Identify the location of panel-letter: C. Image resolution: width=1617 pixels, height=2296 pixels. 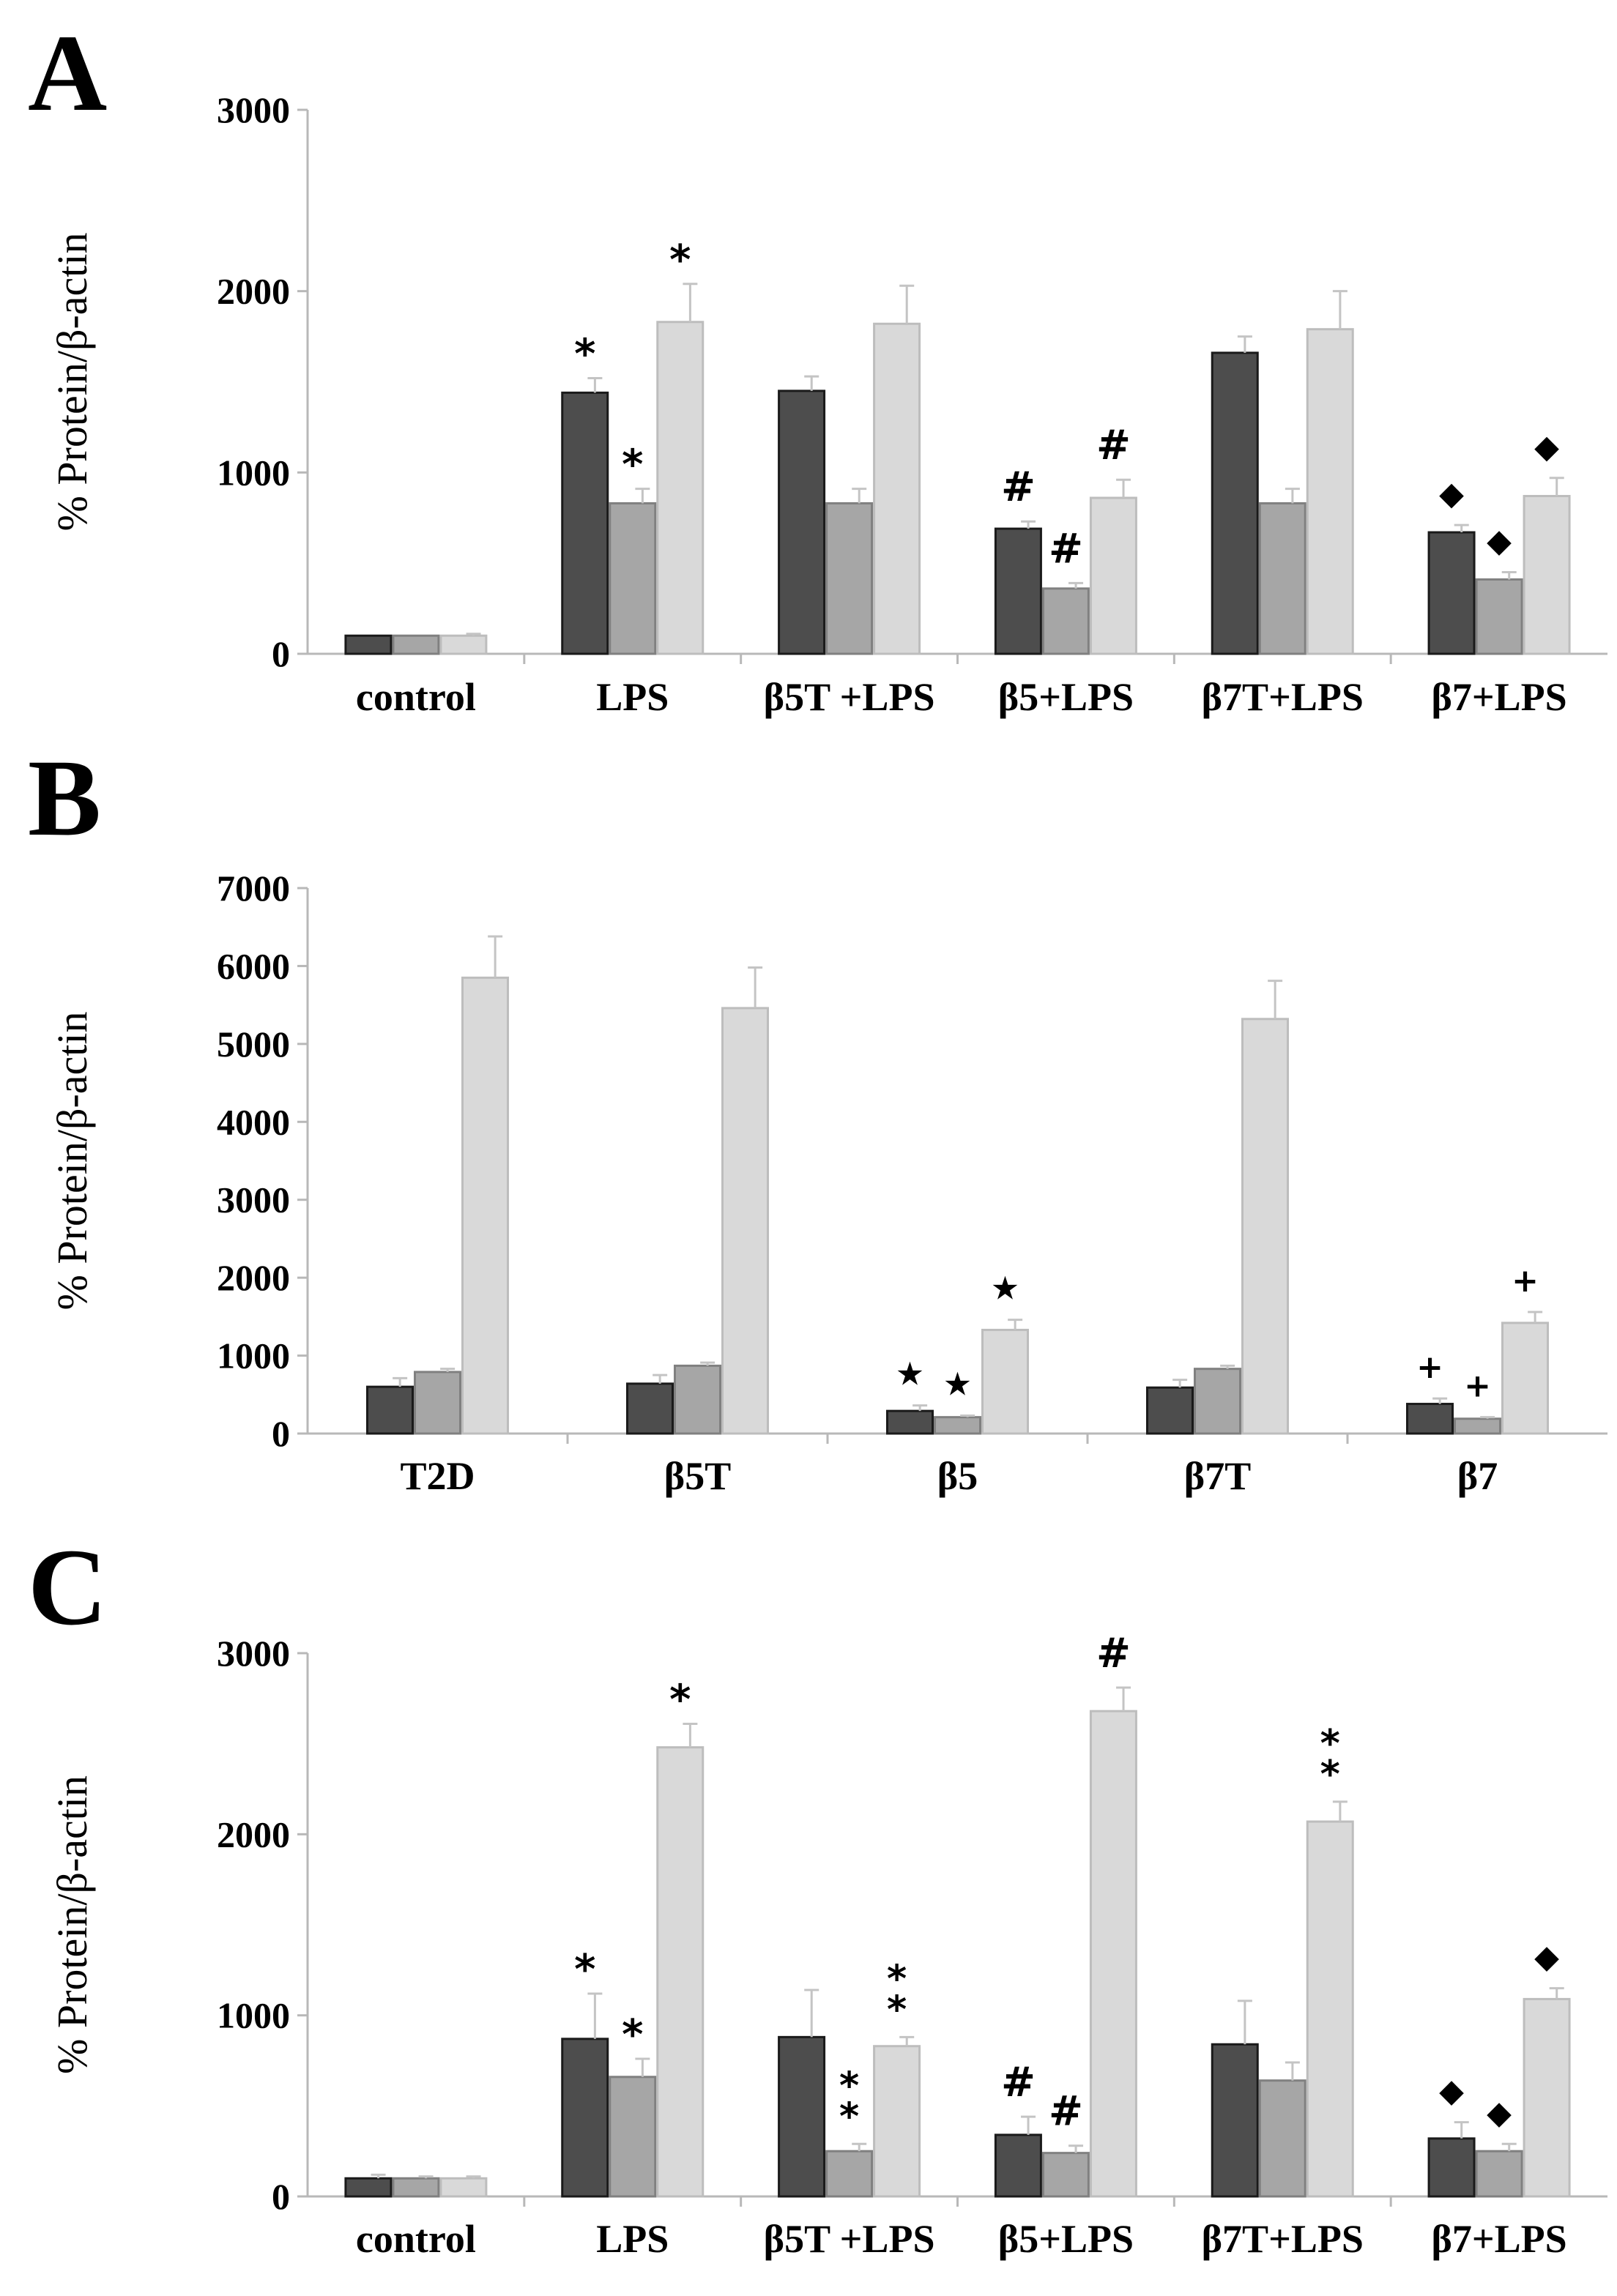
(67, 1587).